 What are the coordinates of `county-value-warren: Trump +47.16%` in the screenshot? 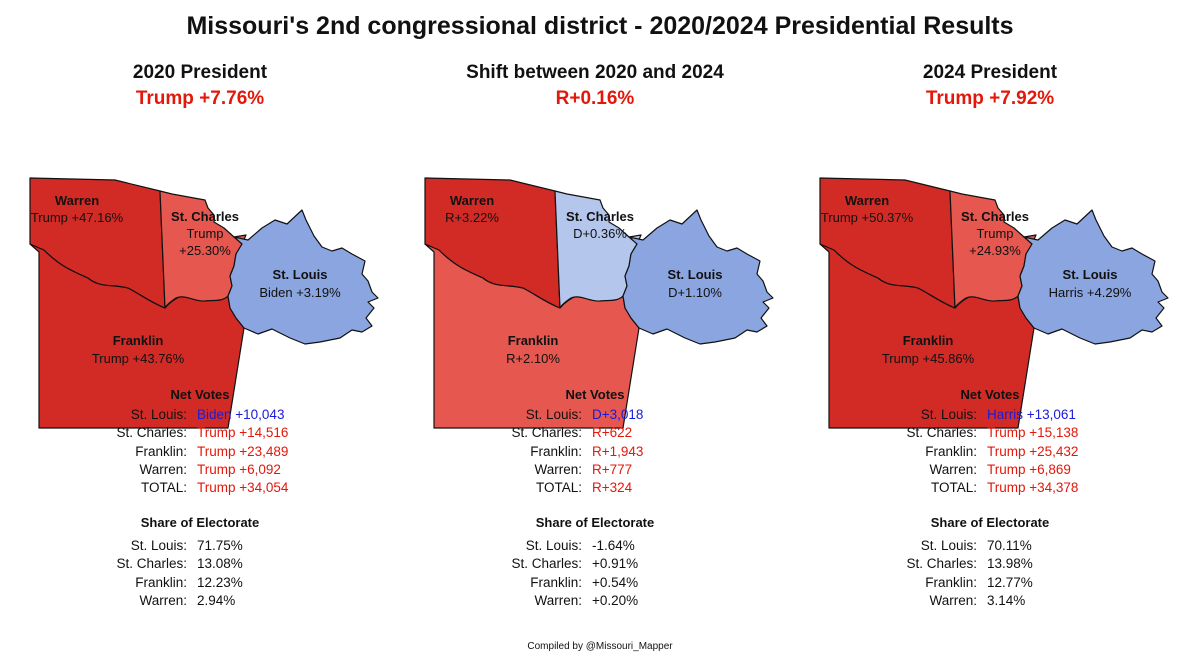 It's located at (77, 217).